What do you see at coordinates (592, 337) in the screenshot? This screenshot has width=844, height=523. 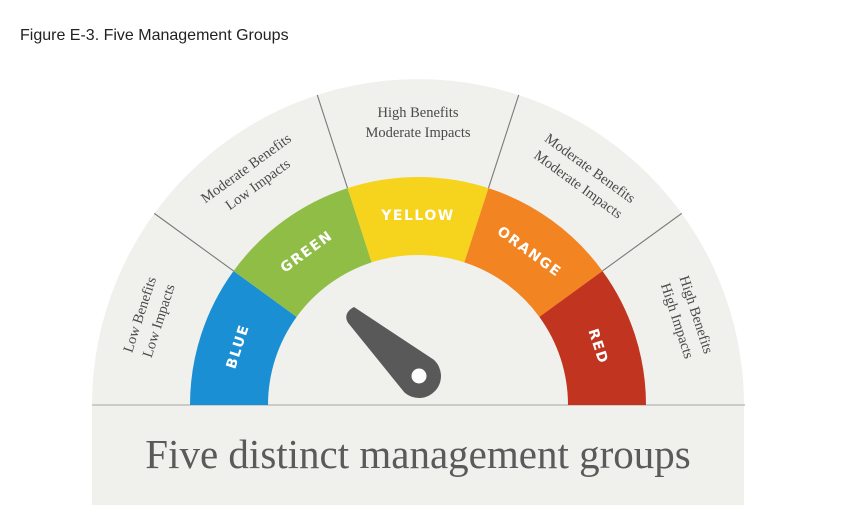 I see `segment-red` at bounding box center [592, 337].